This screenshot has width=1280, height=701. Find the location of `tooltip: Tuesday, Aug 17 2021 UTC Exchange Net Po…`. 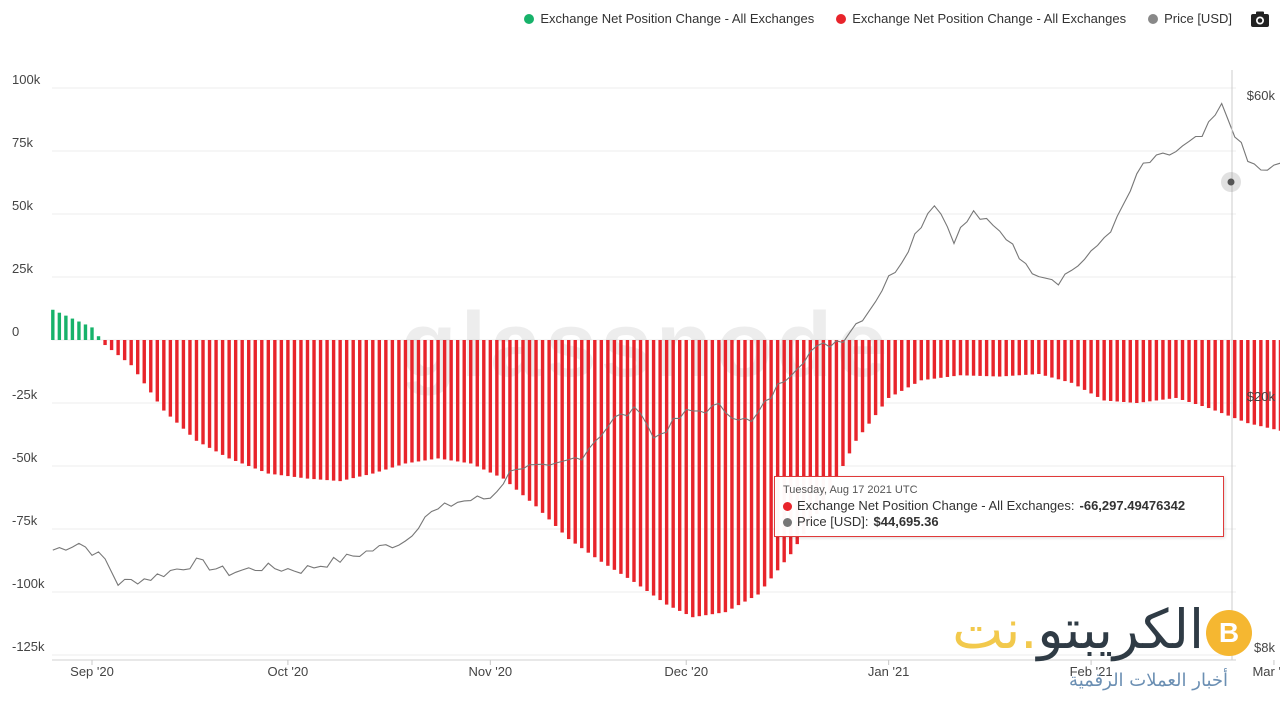

tooltip: Tuesday, Aug 17 2021 UTC Exchange Net Po… is located at coordinates (999, 506).